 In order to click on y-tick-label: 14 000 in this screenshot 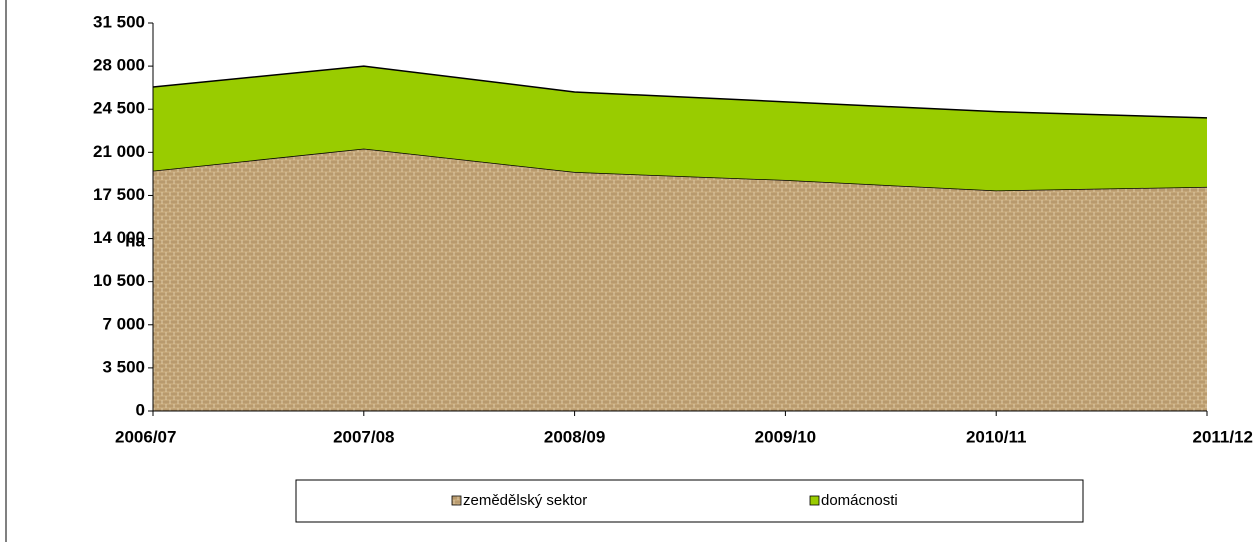, I will do `click(119, 237)`.